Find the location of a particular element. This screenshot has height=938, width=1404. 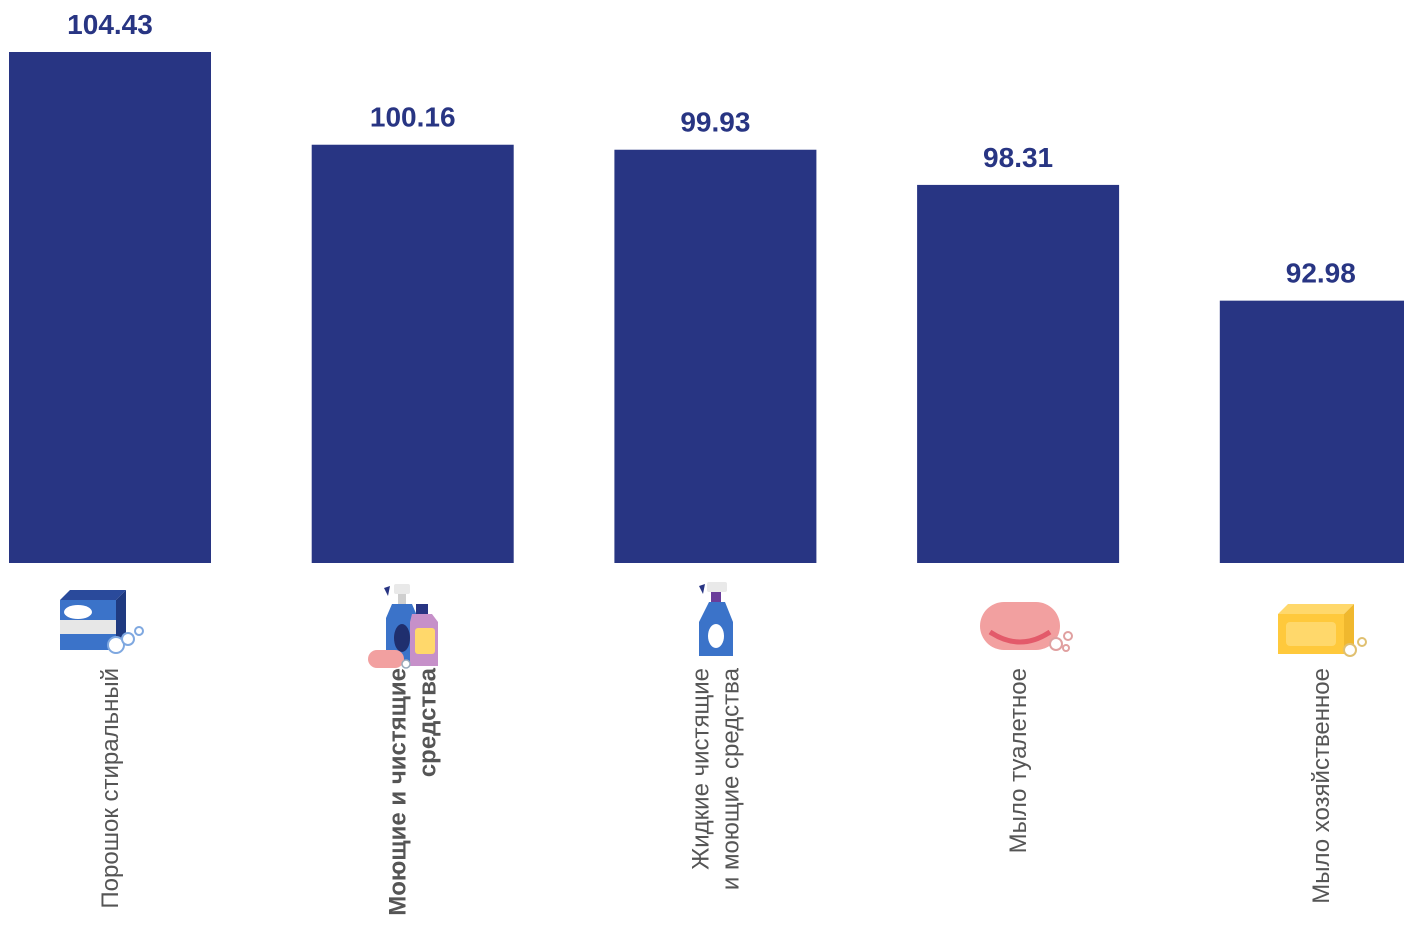

category-label-line: Мыло туалетное is located at coordinates (1018, 760).